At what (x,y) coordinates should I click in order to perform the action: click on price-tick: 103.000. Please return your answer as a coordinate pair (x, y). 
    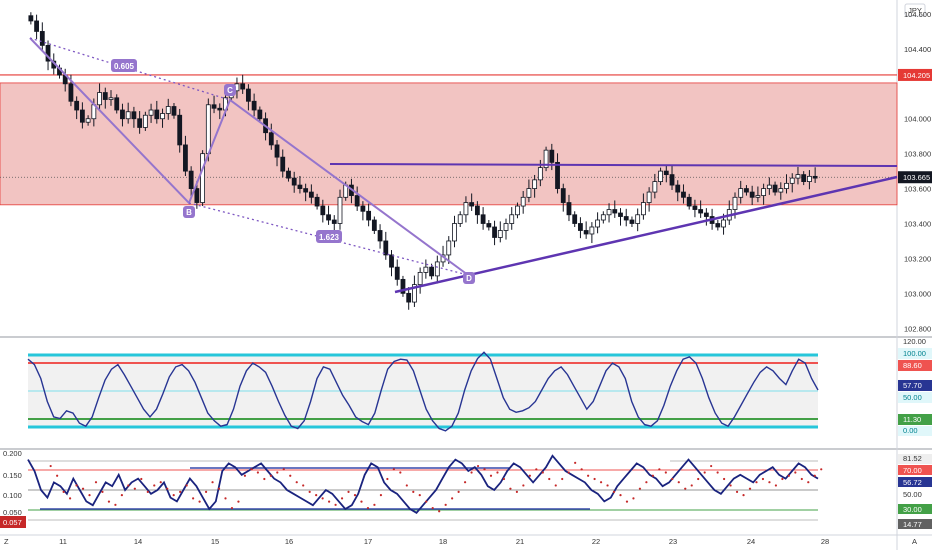
    Looking at the image, I should click on (917, 293).